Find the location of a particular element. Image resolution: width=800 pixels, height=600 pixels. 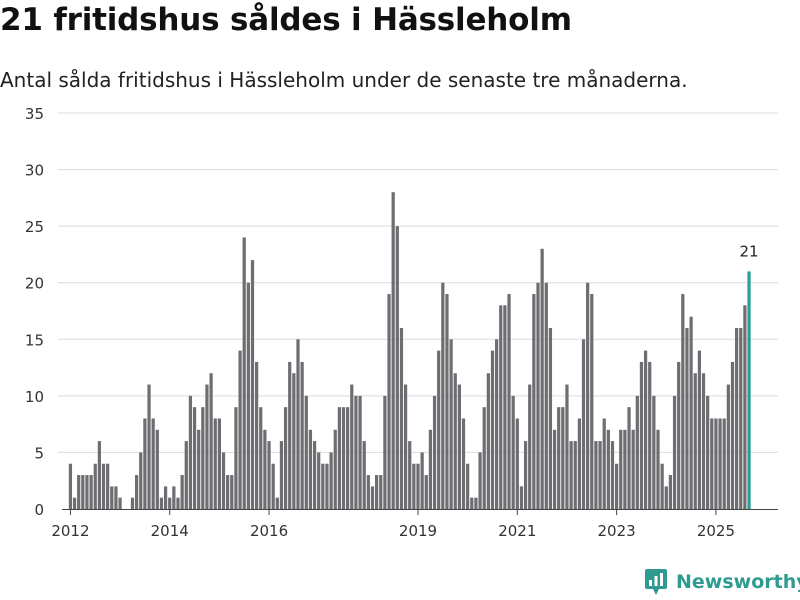

x-tick-label: 2016 is located at coordinates (269, 531).